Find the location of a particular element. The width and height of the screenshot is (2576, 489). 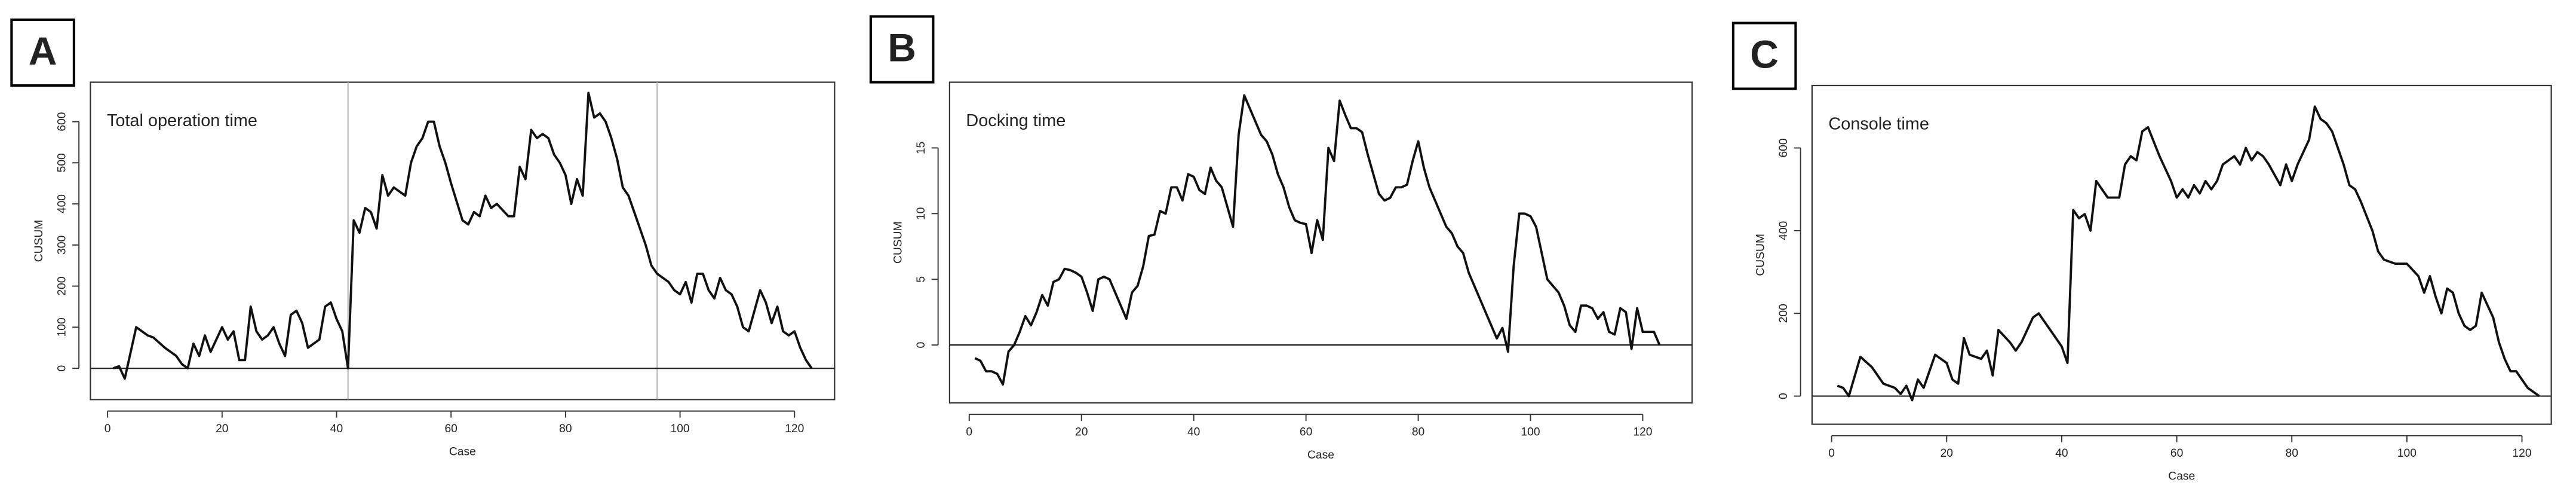

y-tick-label: 100 is located at coordinates (62, 327).